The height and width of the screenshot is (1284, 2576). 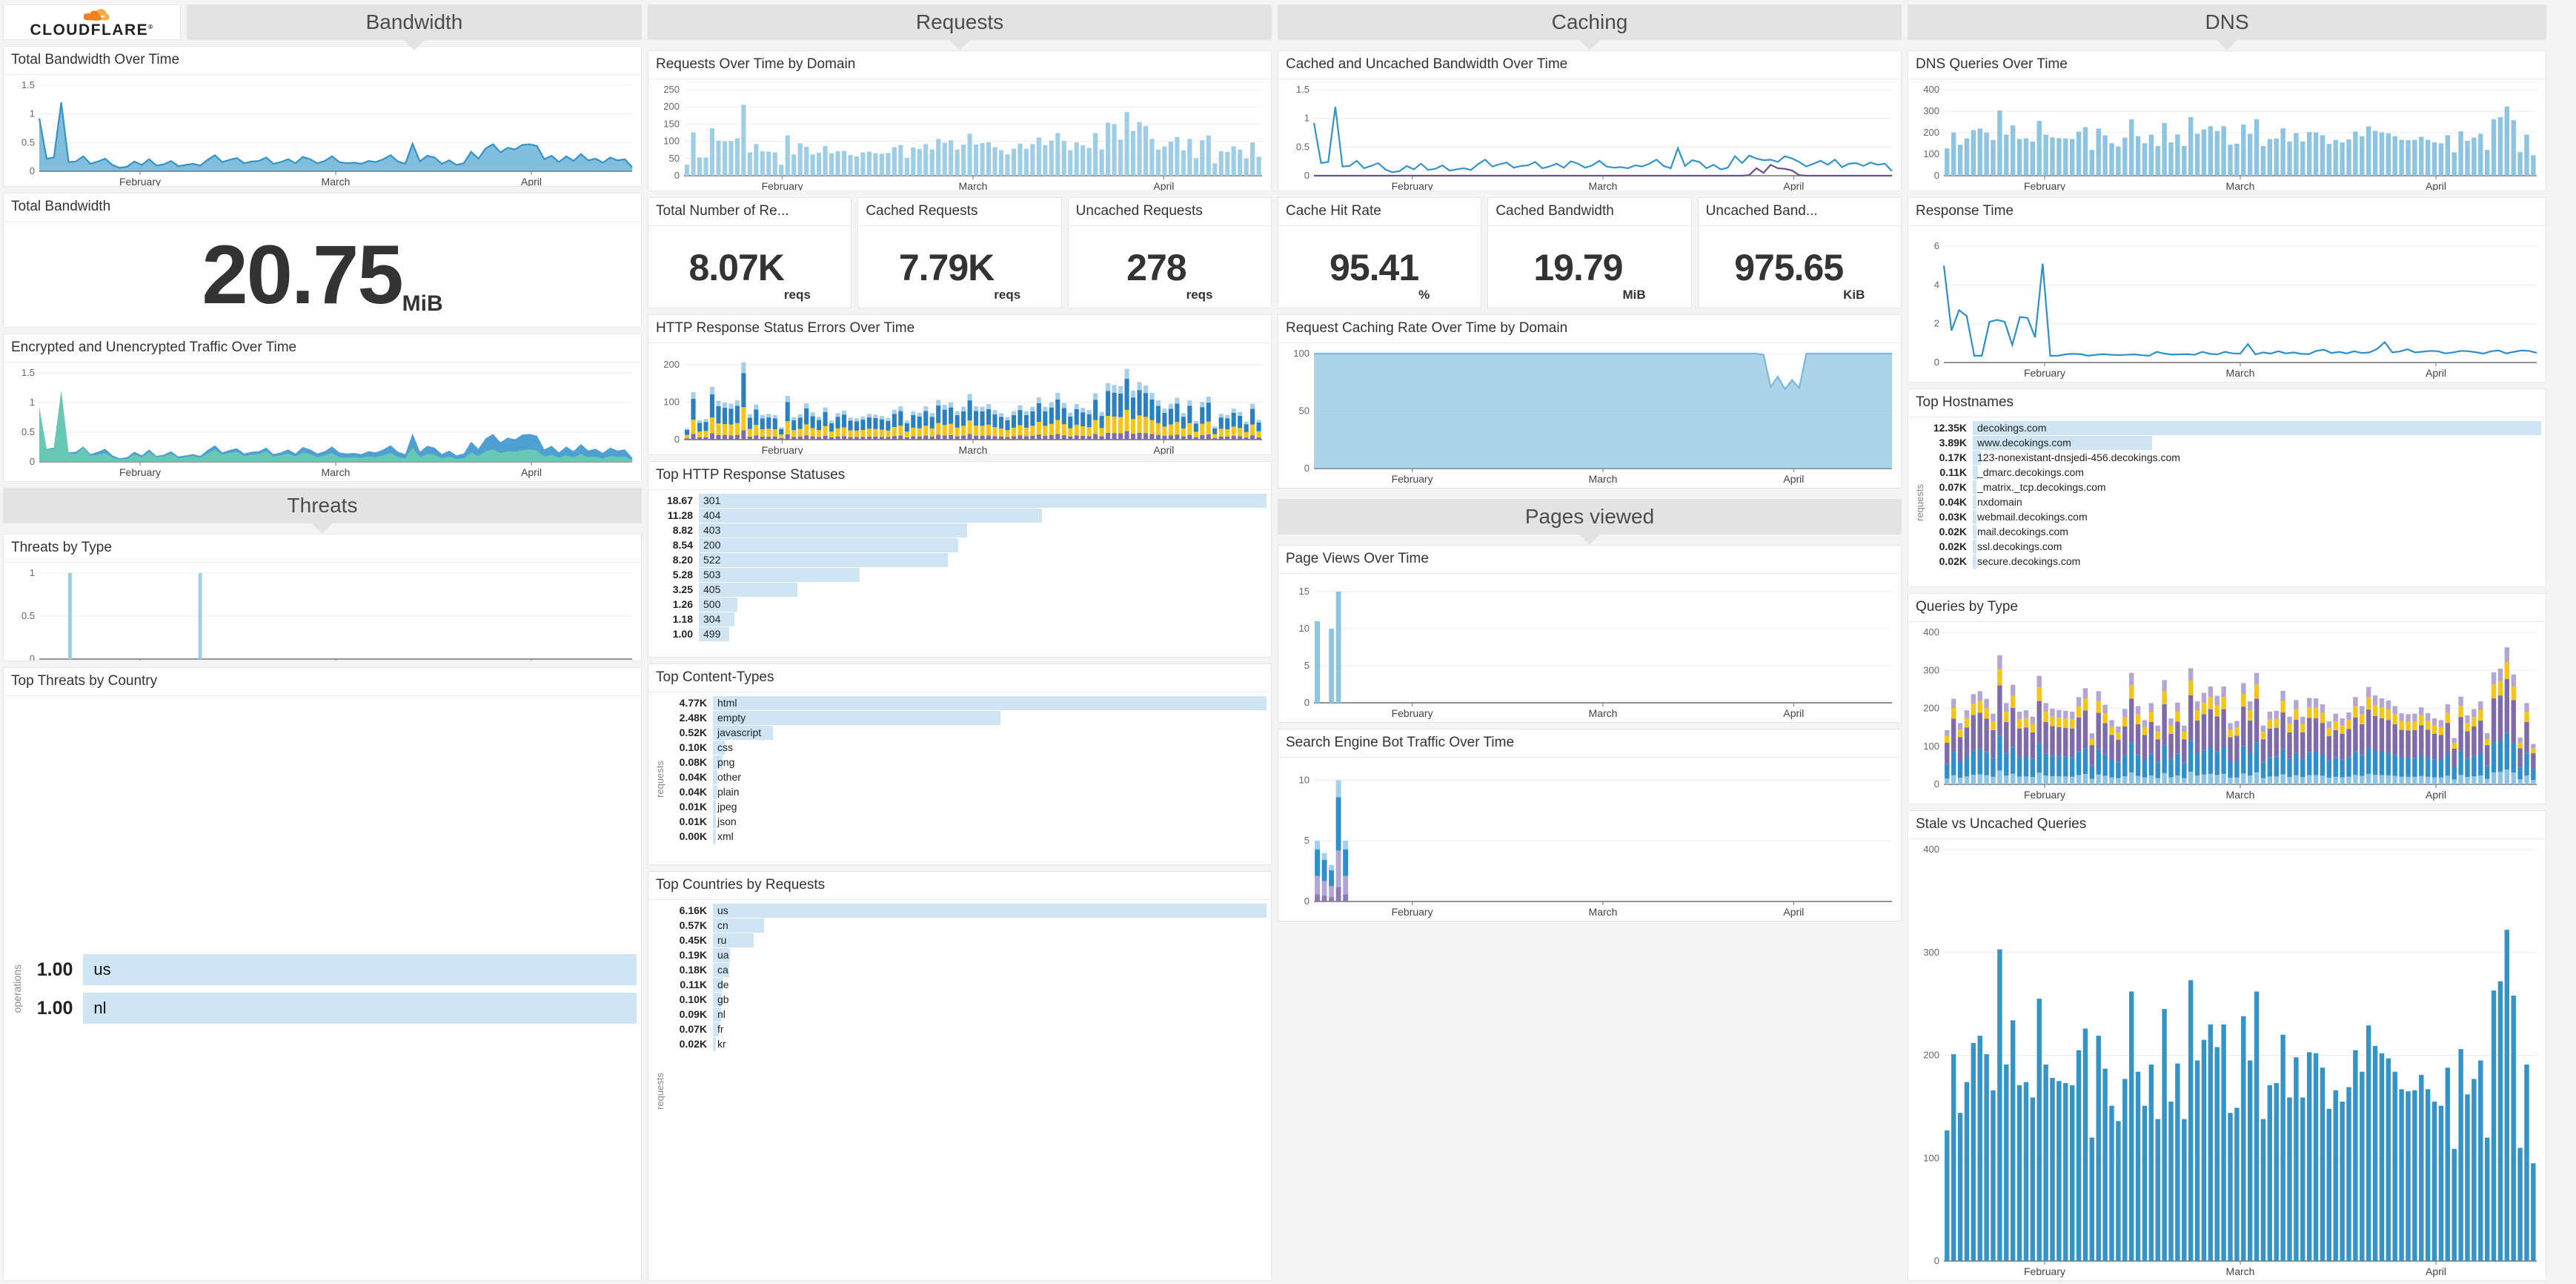 I want to click on list-item: 0.52K javascript, so click(x=967, y=732).